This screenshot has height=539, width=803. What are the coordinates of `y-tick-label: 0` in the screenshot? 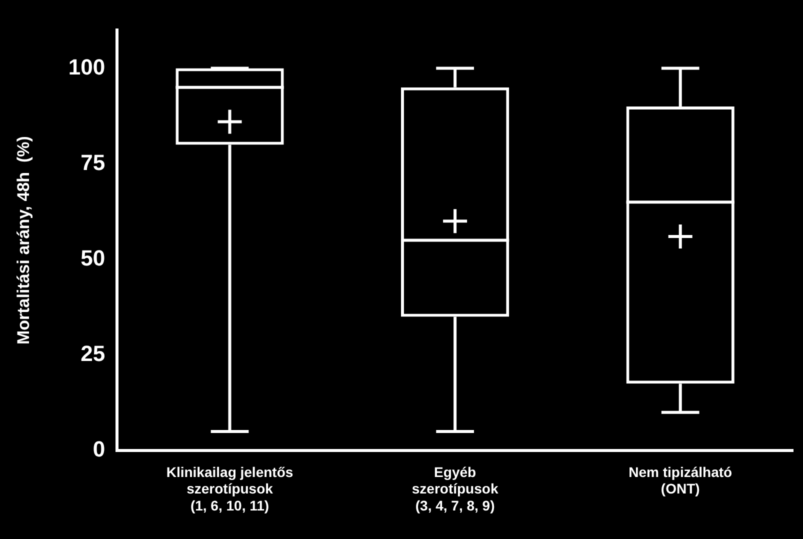 It's located at (99, 449).